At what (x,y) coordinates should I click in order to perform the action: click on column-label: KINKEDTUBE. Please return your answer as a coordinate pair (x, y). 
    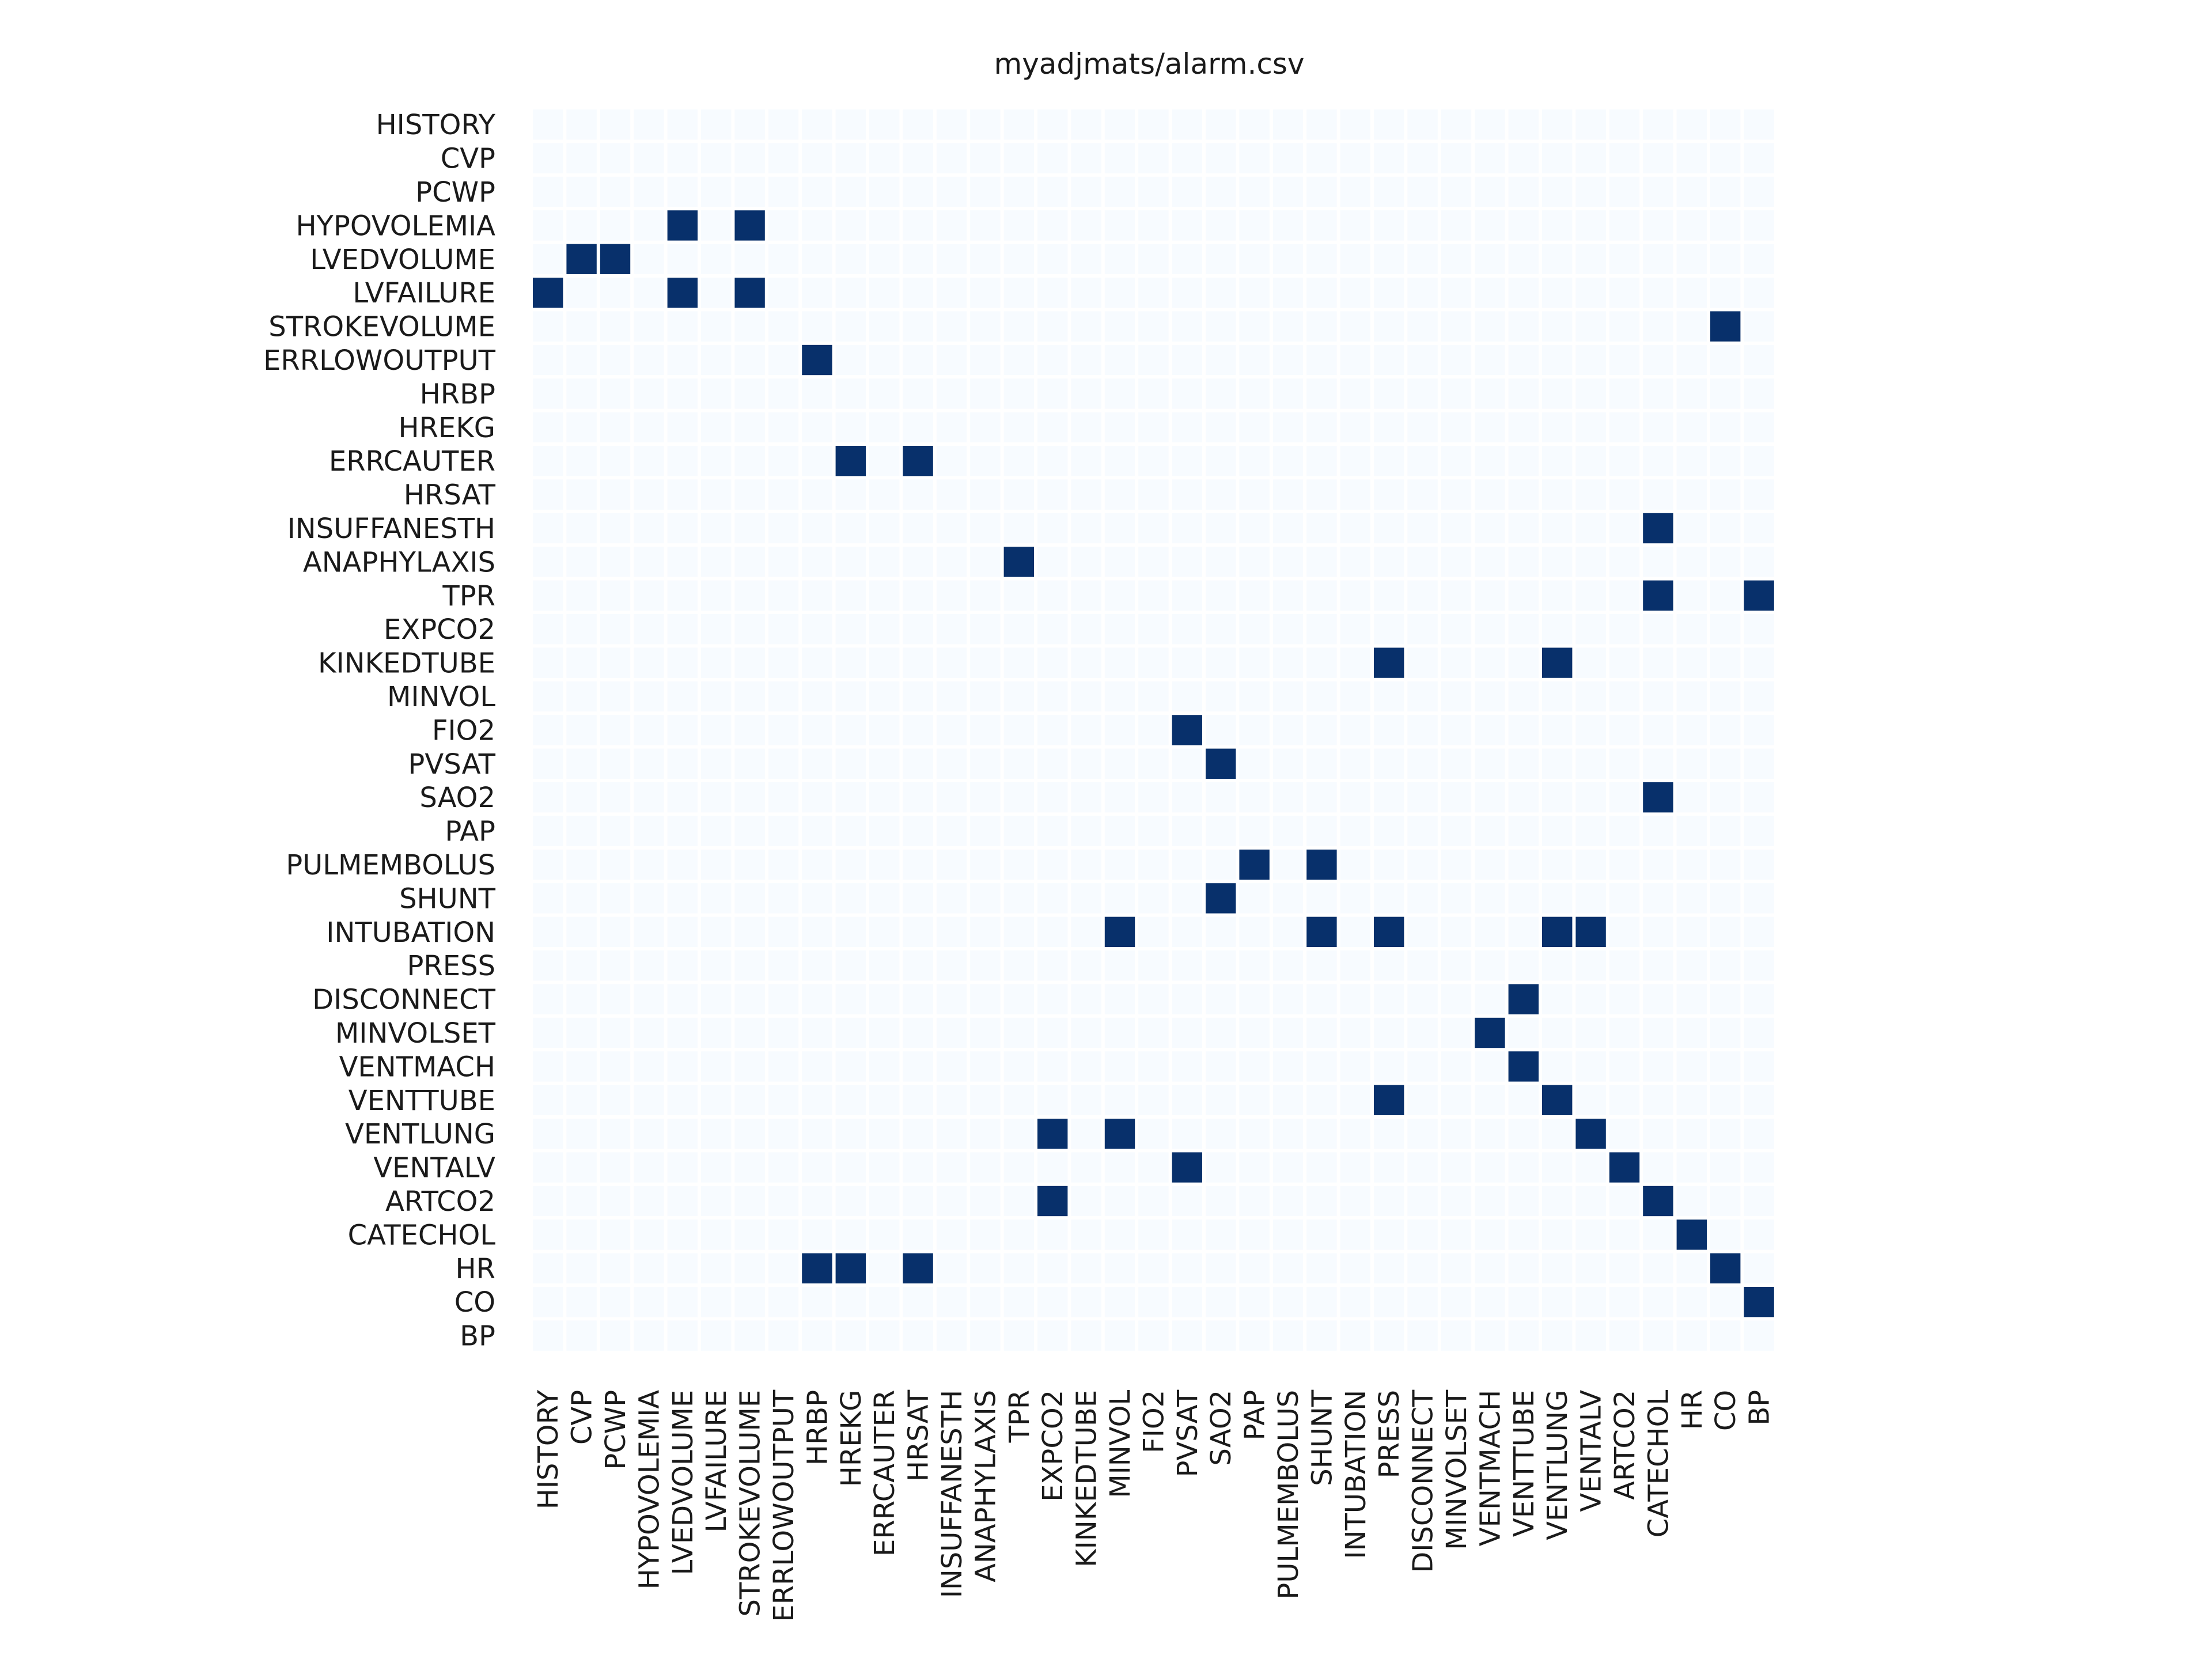
    Looking at the image, I should click on (1087, 1478).